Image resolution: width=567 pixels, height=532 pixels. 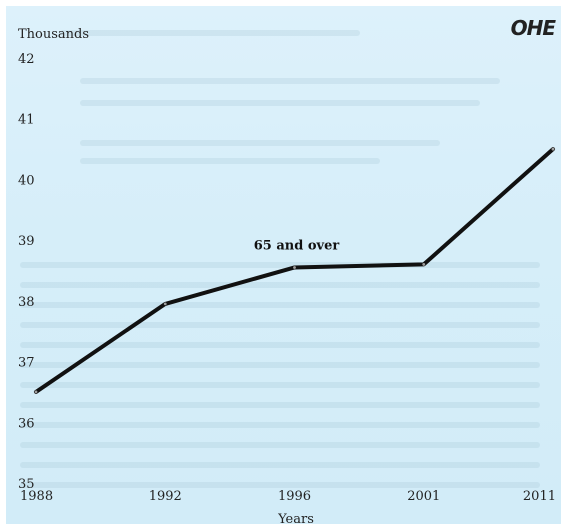 I want to click on y-tick-label: 41, so click(x=26, y=120).